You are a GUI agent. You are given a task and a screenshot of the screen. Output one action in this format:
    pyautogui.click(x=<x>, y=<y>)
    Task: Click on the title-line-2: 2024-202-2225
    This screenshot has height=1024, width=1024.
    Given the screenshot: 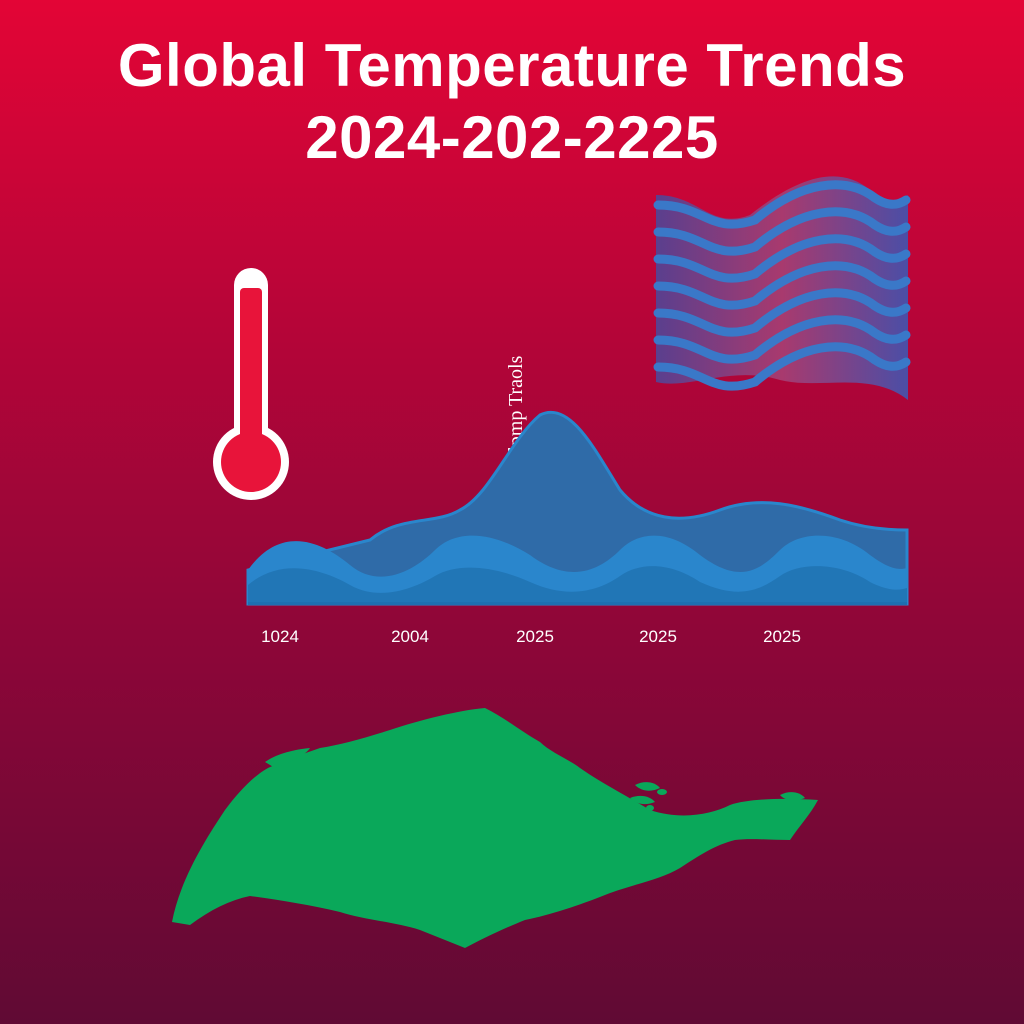 What is the action you would take?
    pyautogui.click(x=512, y=137)
    